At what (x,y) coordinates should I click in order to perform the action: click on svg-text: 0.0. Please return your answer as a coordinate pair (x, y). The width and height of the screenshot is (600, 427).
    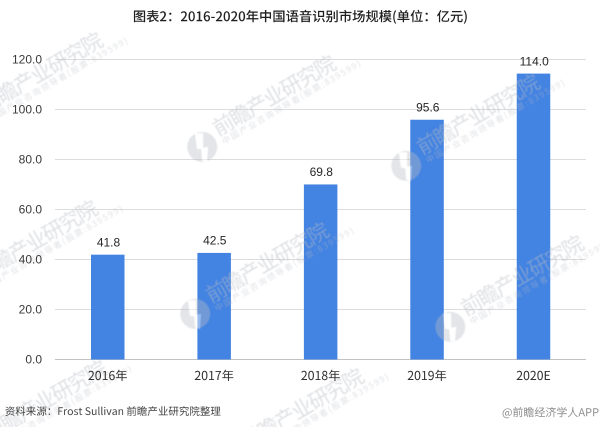
    Looking at the image, I should click on (33, 360).